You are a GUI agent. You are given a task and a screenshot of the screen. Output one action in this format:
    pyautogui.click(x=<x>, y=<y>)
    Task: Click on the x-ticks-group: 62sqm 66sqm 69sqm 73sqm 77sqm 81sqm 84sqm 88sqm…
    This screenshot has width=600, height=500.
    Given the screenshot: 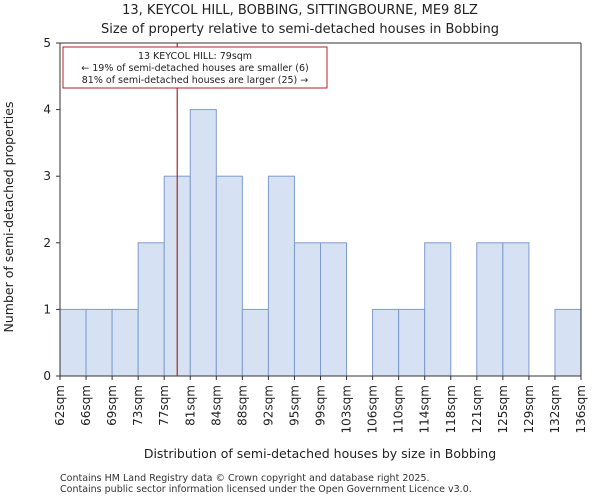 What is the action you would take?
    pyautogui.click(x=320, y=404)
    